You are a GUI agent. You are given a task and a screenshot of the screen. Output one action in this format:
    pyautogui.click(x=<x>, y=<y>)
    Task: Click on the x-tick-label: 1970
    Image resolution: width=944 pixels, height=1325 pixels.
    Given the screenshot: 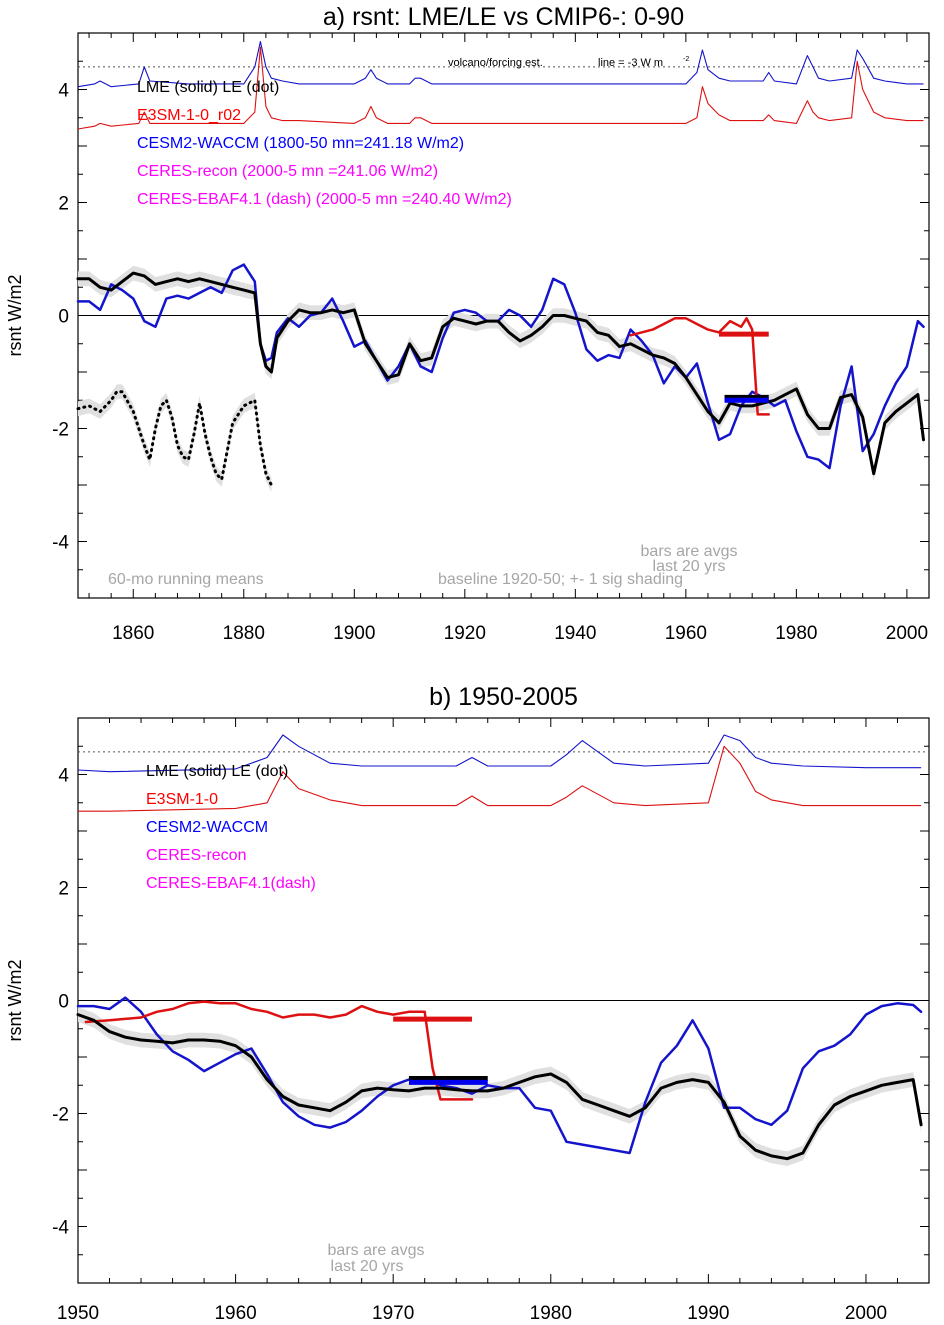 What is the action you would take?
    pyautogui.click(x=393, y=1313)
    